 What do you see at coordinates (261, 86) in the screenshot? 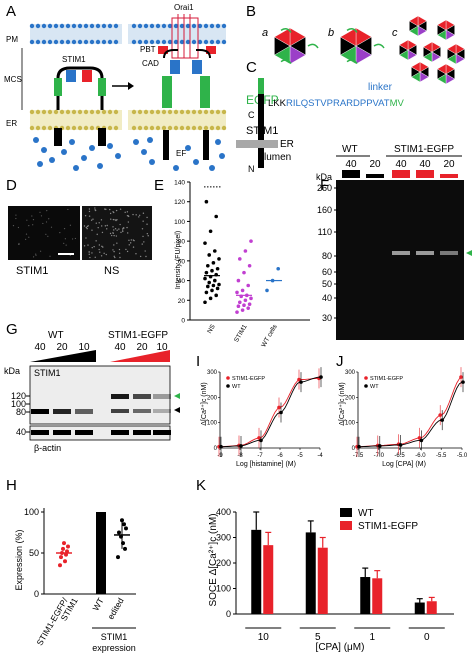
I see `egfp-segment` at bounding box center [261, 86].